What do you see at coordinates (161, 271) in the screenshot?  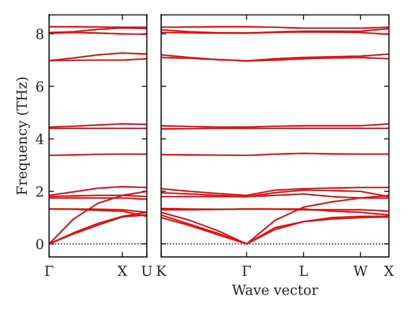 I see `x-tick-label: K` at bounding box center [161, 271].